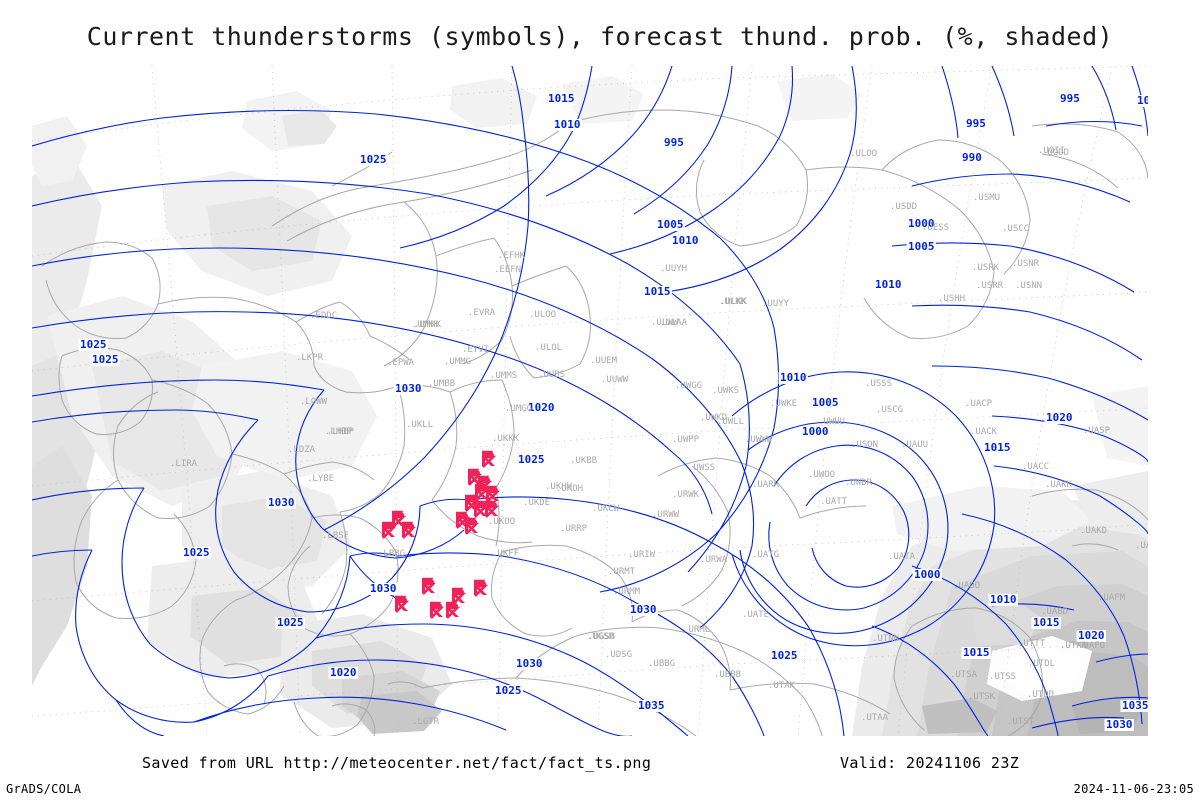 The height and width of the screenshot is (800, 1200). Describe the element at coordinates (627, 592) in the screenshot. I see `station-label: .URMM` at that location.